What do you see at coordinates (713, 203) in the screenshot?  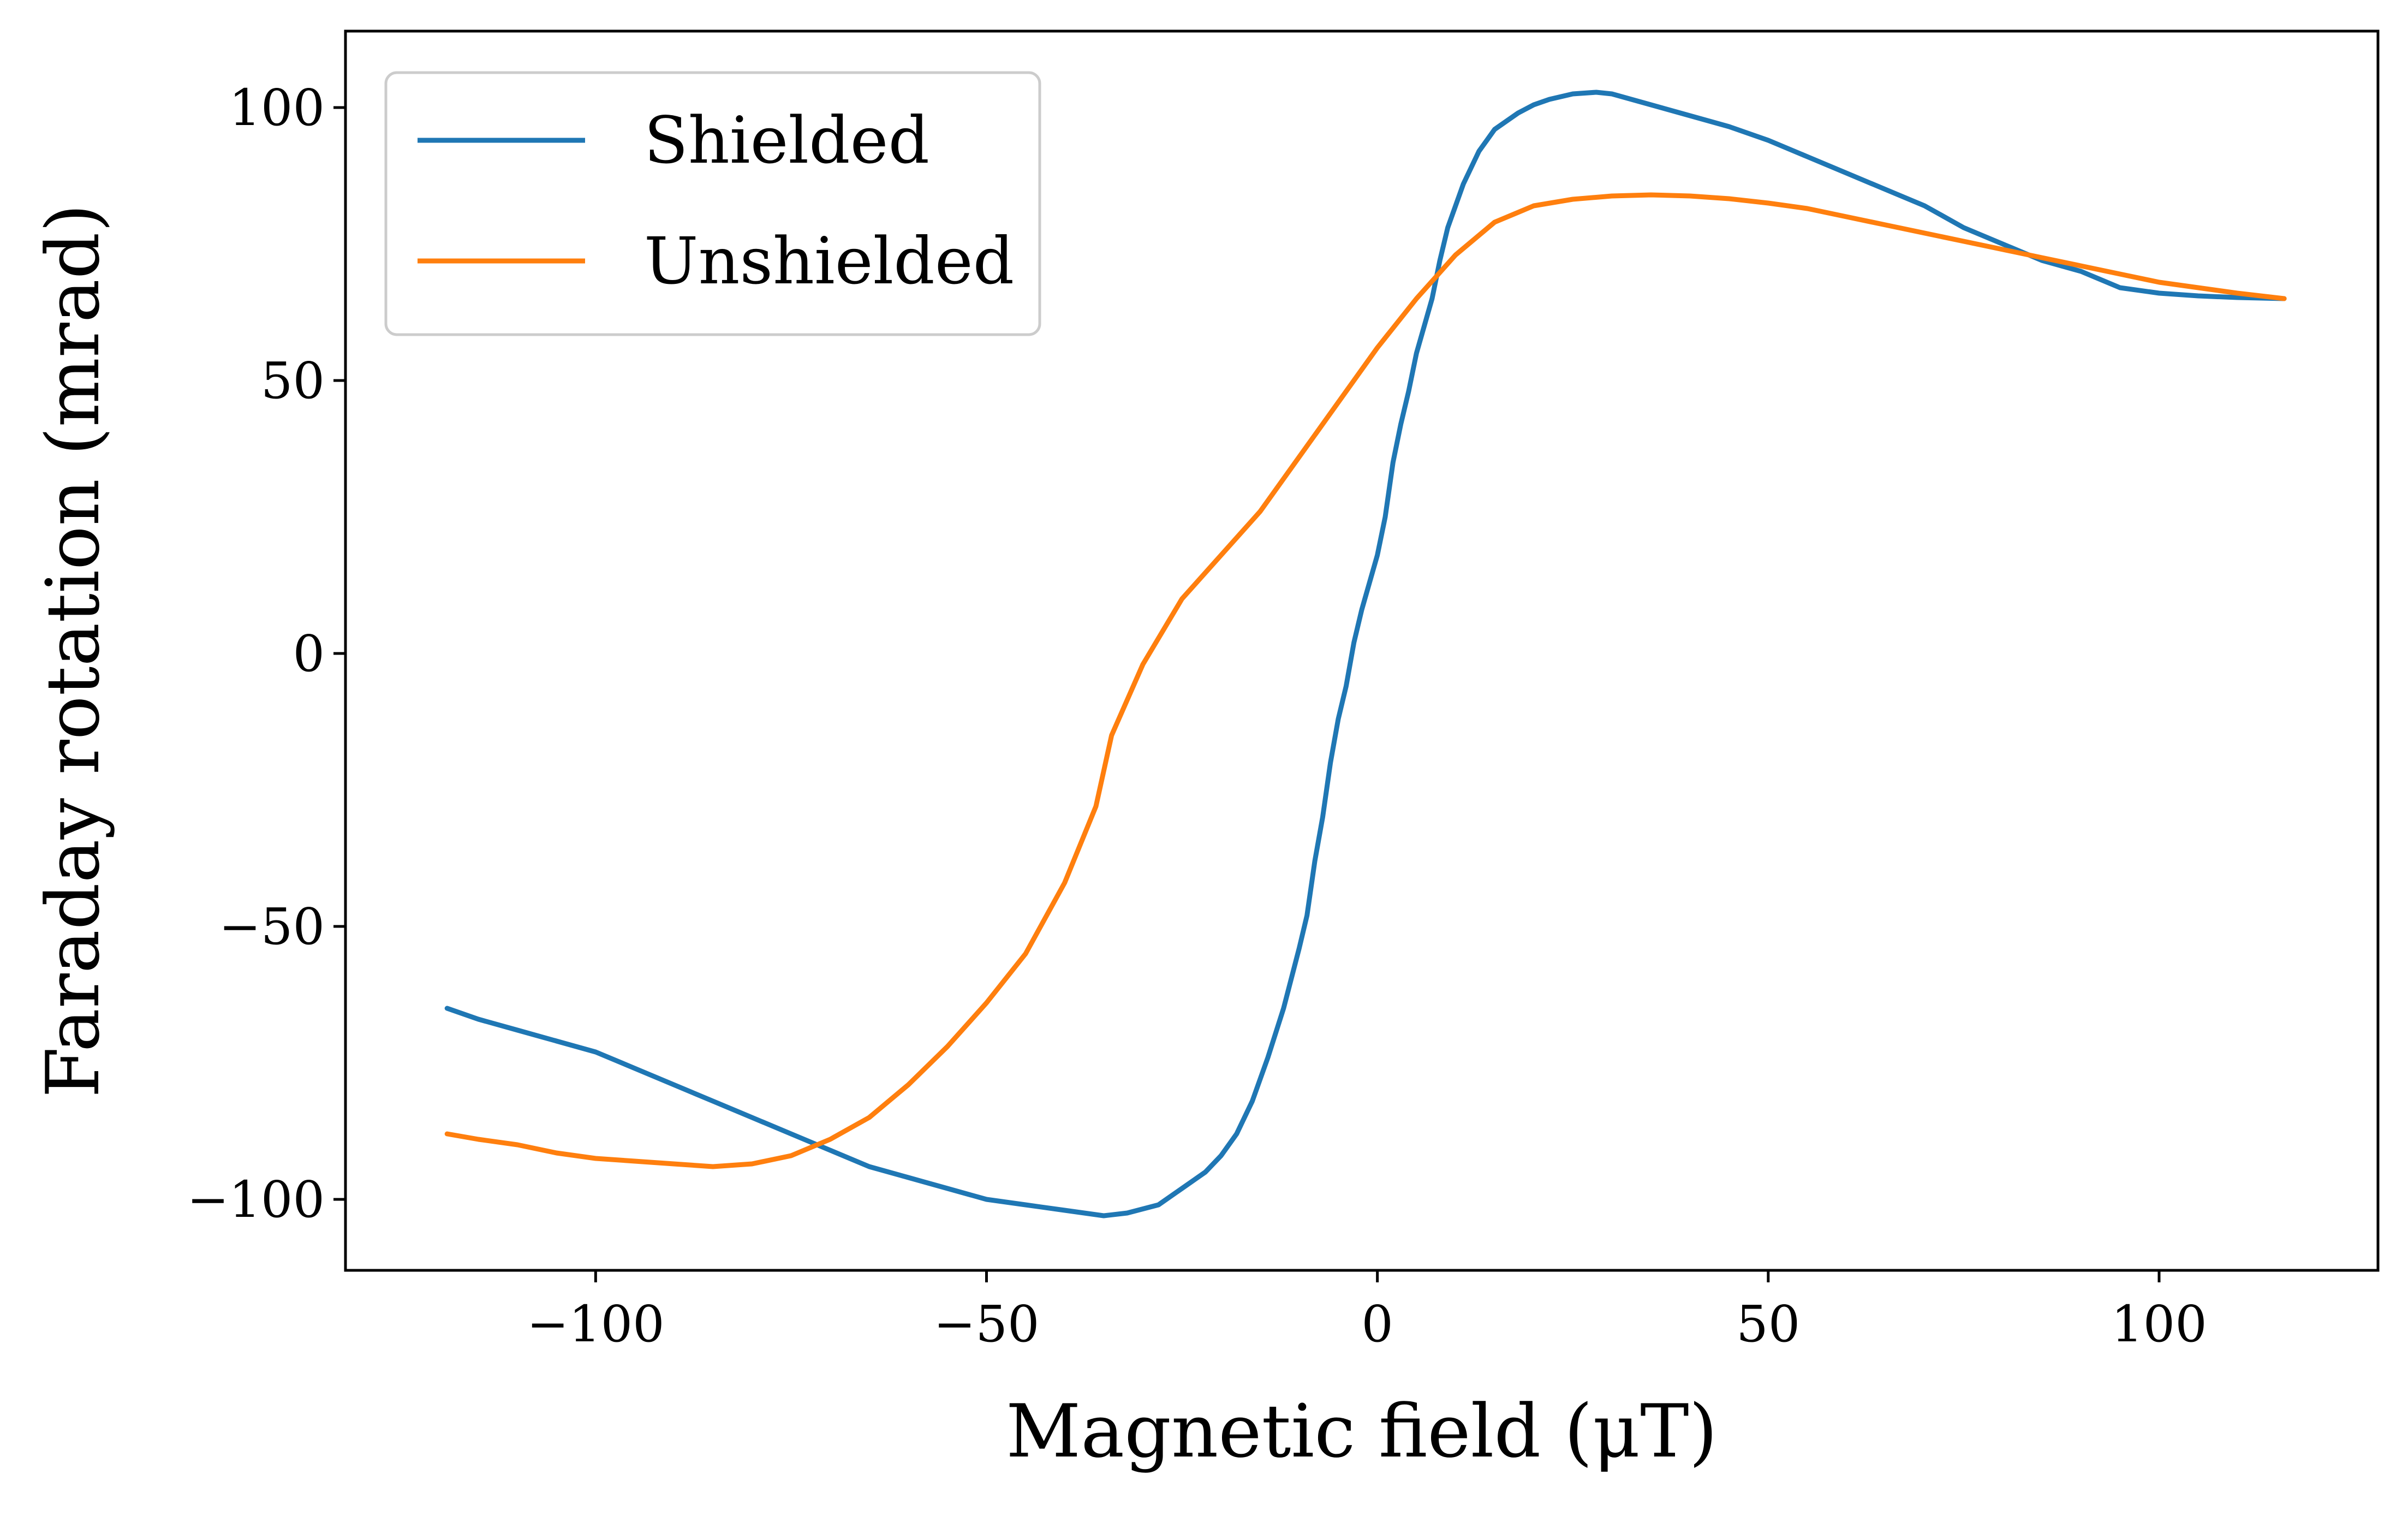 I see `legend: Shielded Unshielded` at bounding box center [713, 203].